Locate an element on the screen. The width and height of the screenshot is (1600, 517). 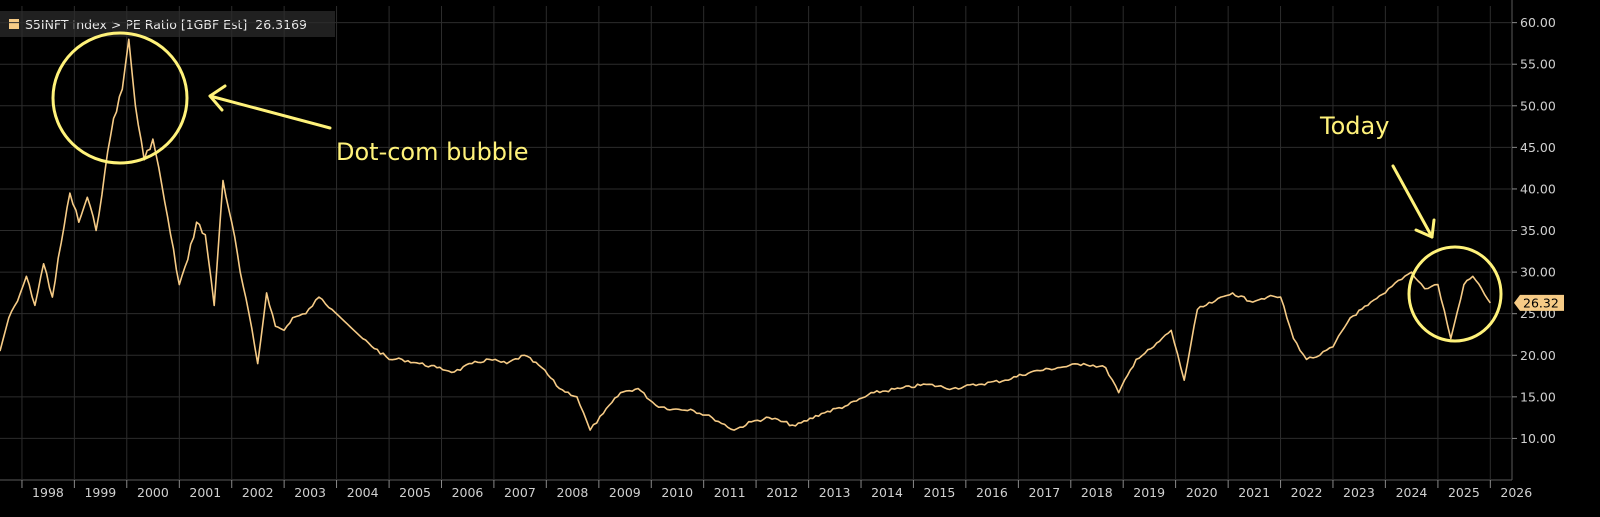
dotcom-label: Dot-com bubble is located at coordinates (432, 152).